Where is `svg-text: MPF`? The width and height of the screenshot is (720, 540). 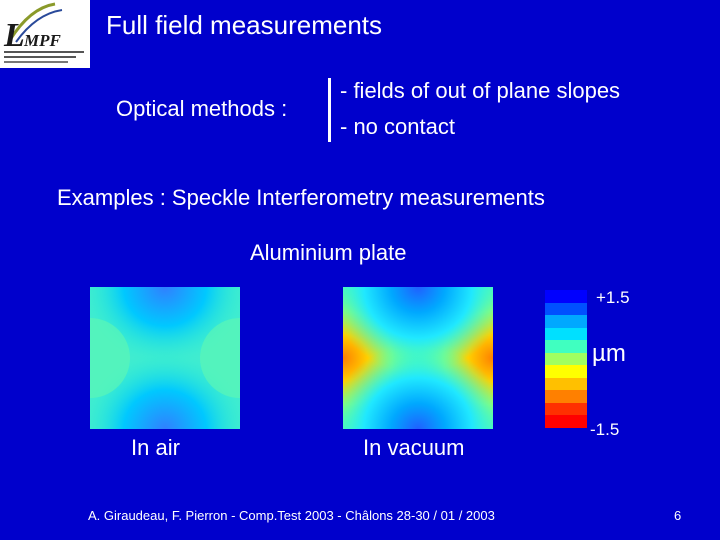 svg-text: MPF is located at coordinates (42, 40).